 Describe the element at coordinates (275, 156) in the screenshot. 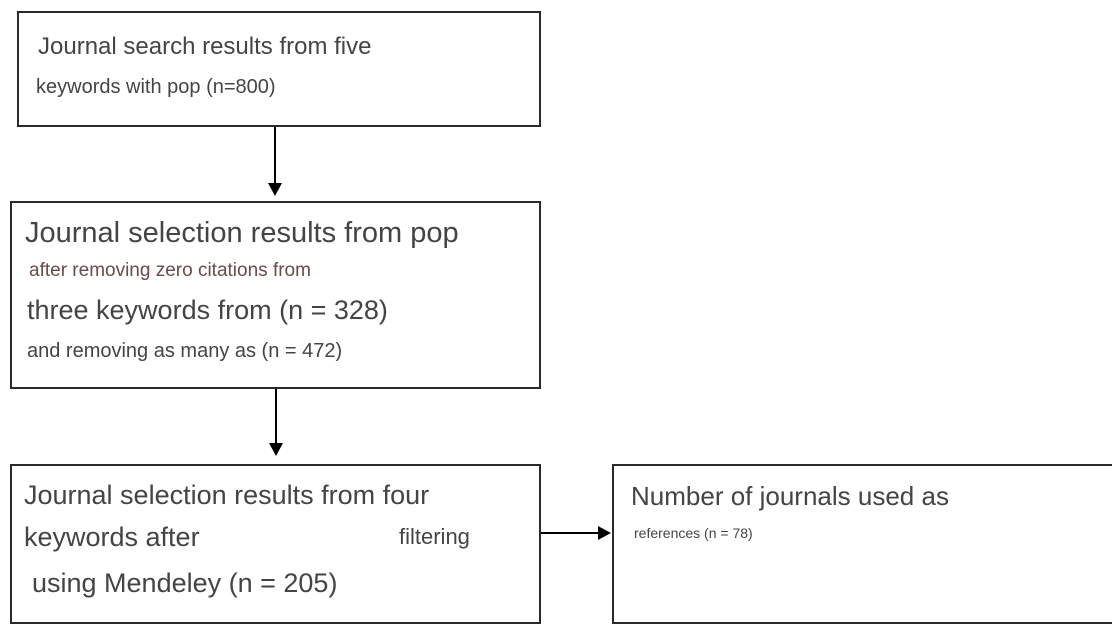

I see `arrow-search-to-selection-line` at that location.